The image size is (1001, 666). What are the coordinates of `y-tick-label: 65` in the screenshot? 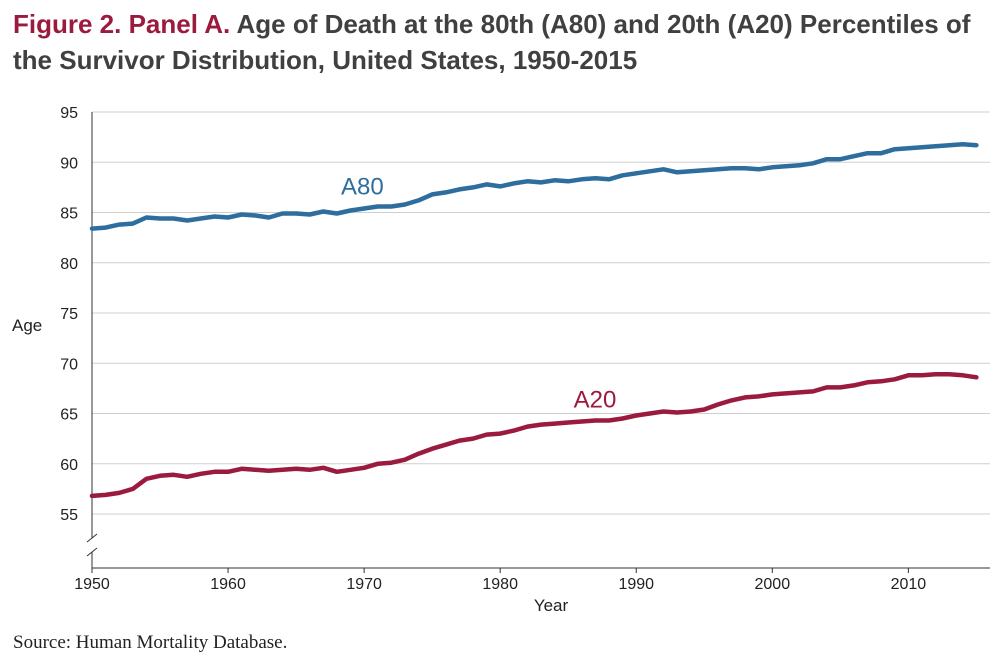 It's located at (69, 415).